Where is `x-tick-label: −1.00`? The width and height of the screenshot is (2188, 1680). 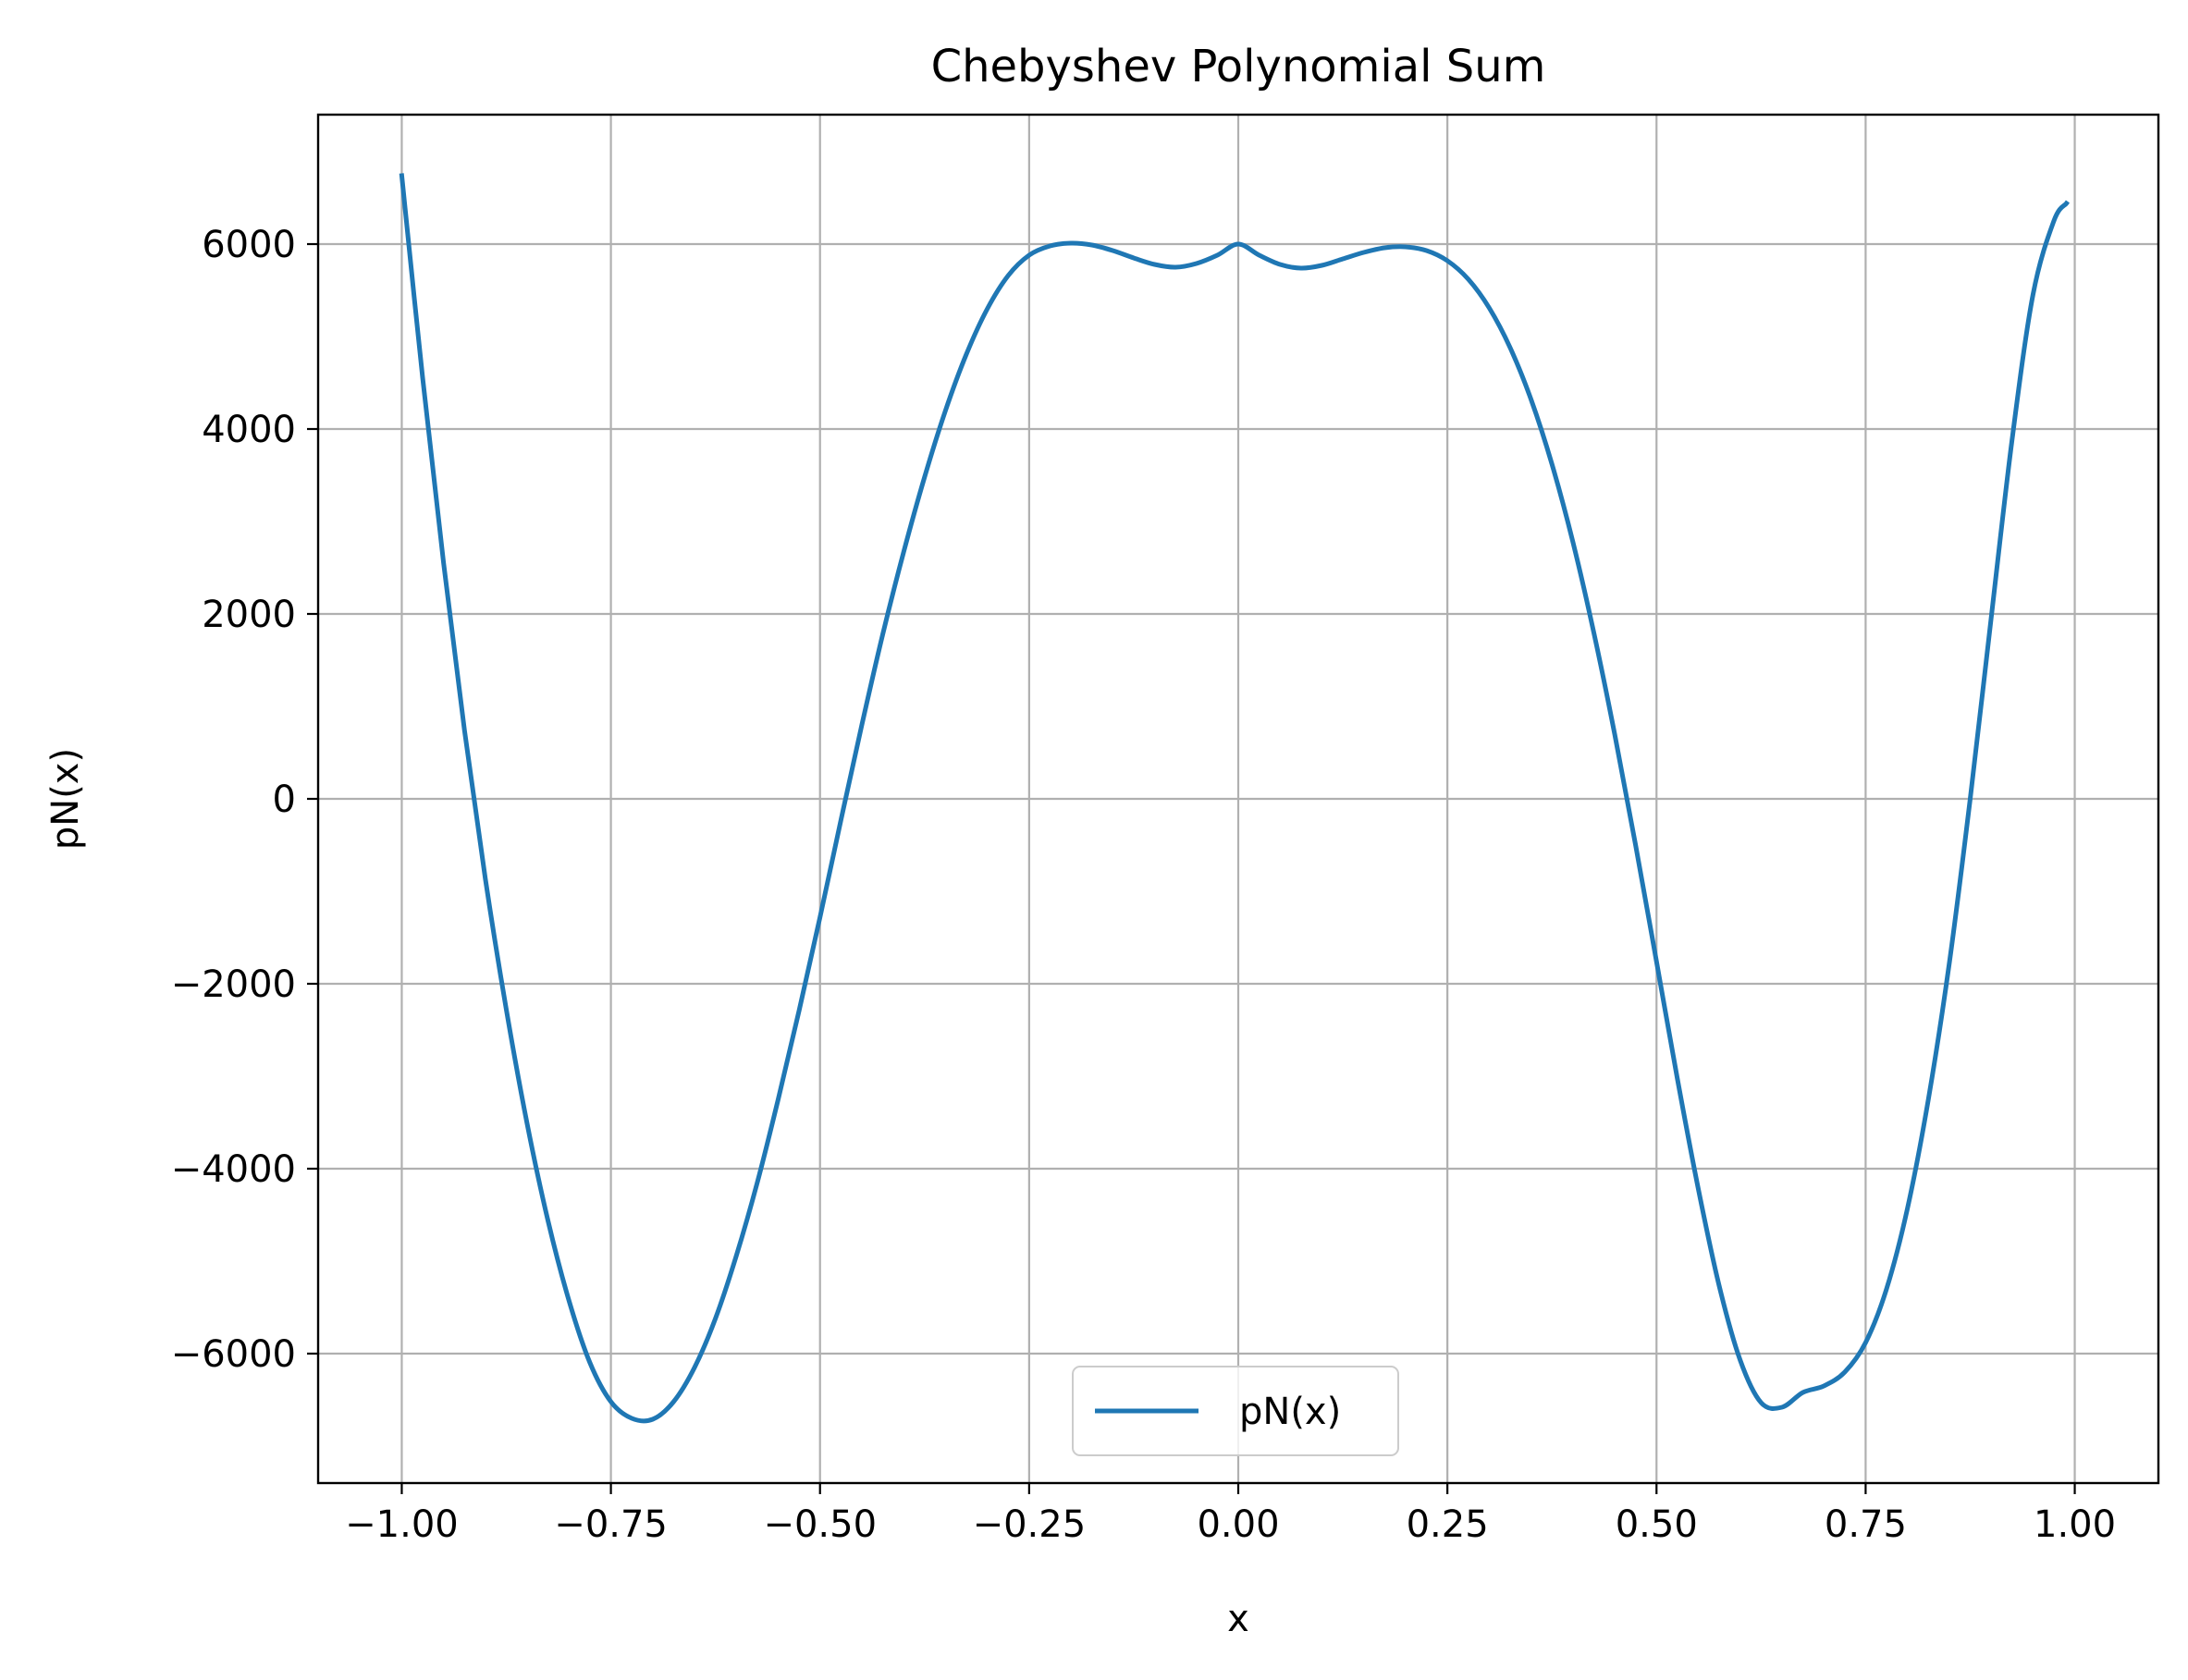 x-tick-label: −1.00 is located at coordinates (402, 1524).